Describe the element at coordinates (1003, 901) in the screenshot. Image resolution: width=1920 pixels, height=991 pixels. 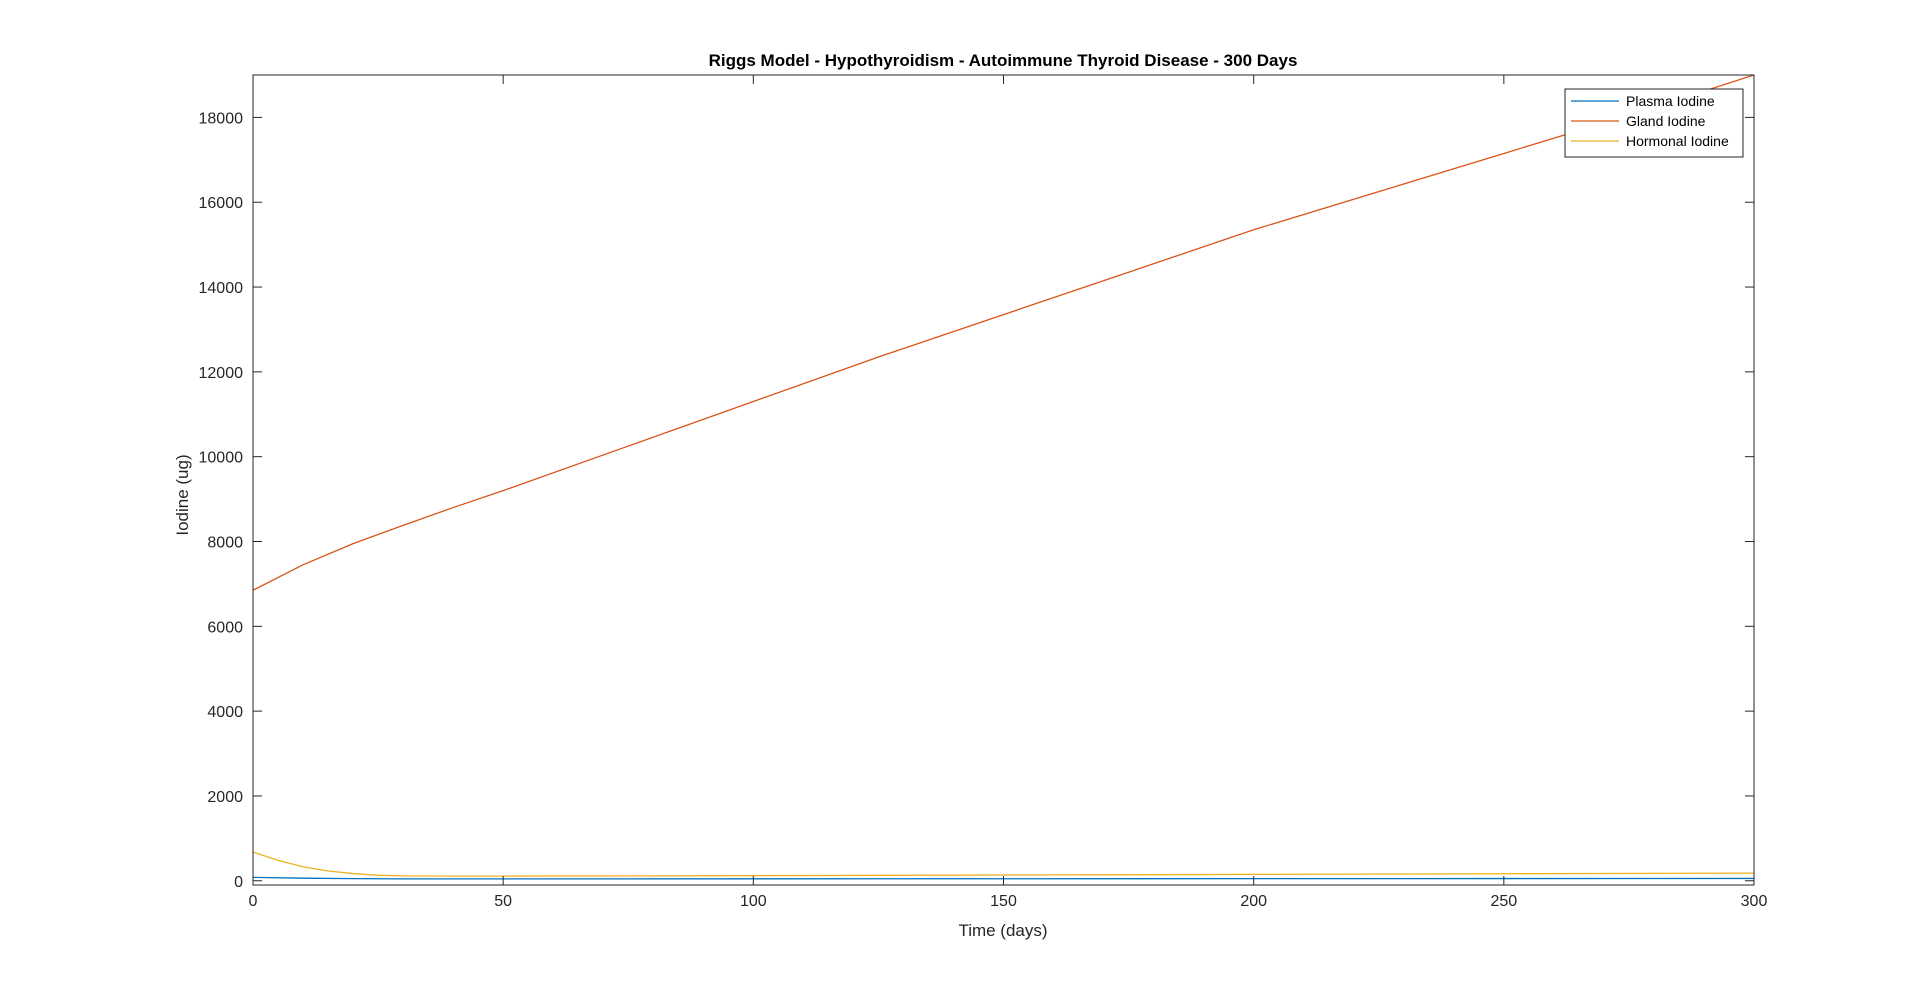
I see `x-tick-label: 150` at that location.